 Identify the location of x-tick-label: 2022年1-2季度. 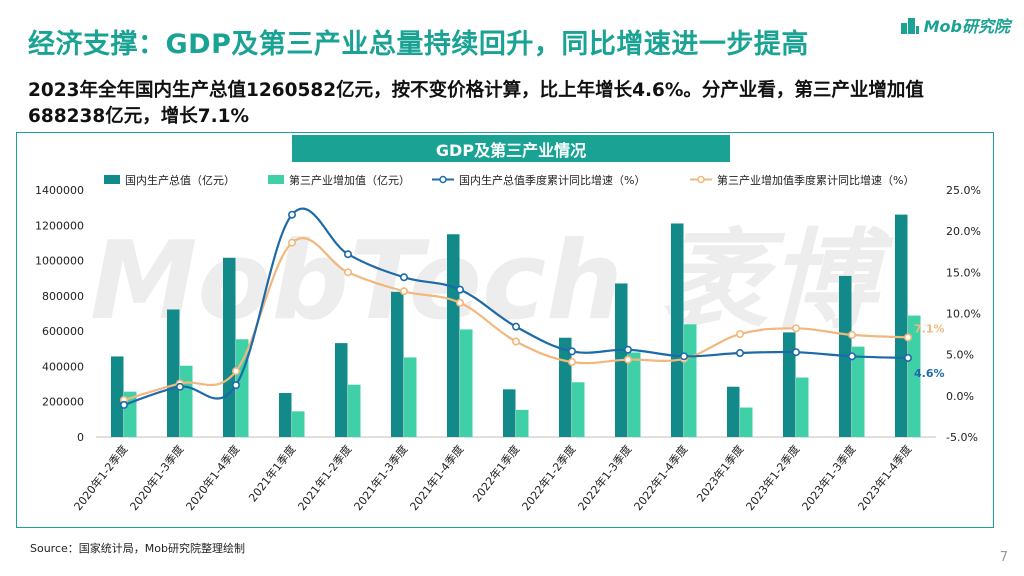
(549, 477).